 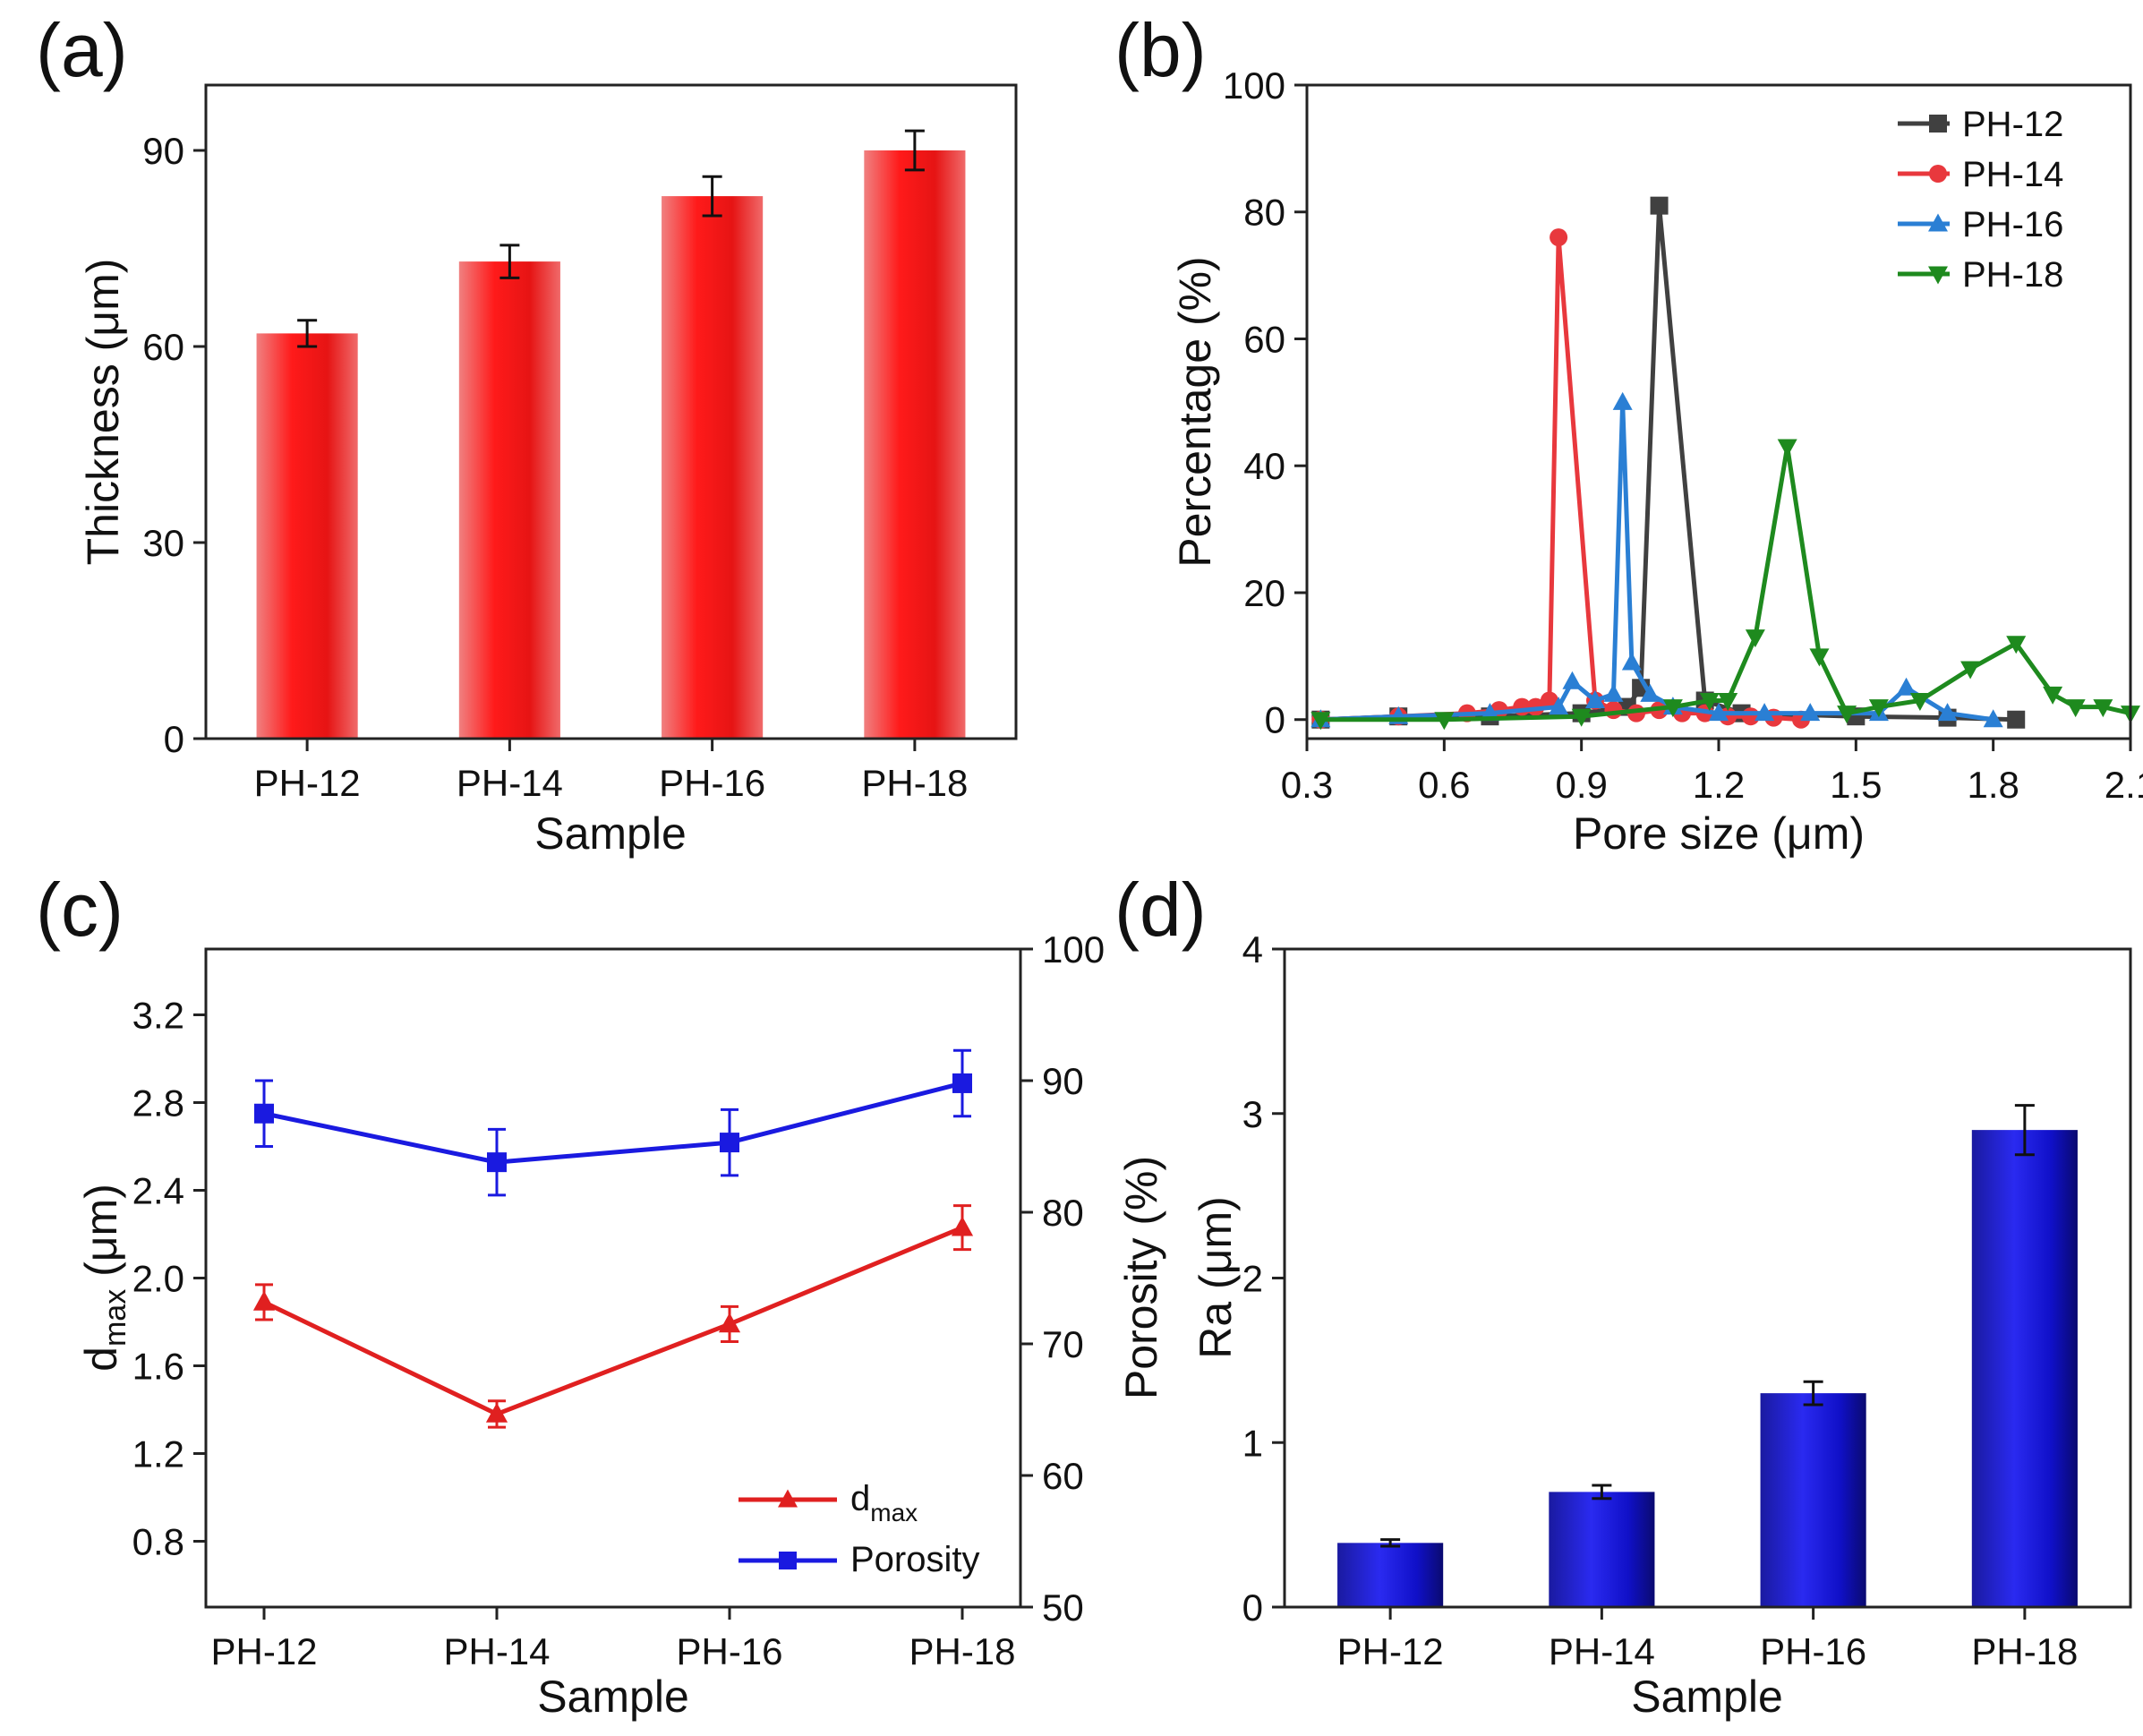 What do you see at coordinates (1063, 1476) in the screenshot?
I see `panel-c-ytick-right-label-1: 60` at bounding box center [1063, 1476].